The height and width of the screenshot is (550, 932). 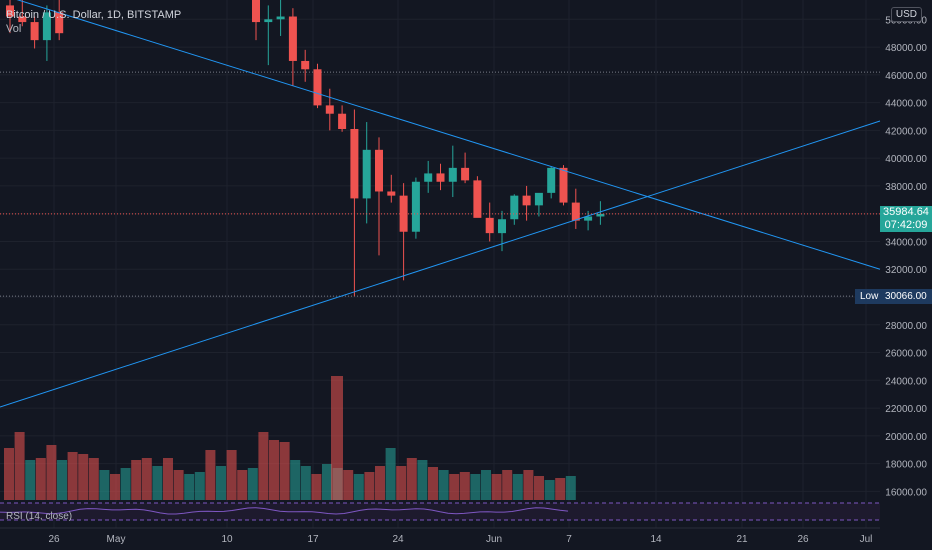 I want to click on x-tick-label: 10, so click(x=227, y=539).